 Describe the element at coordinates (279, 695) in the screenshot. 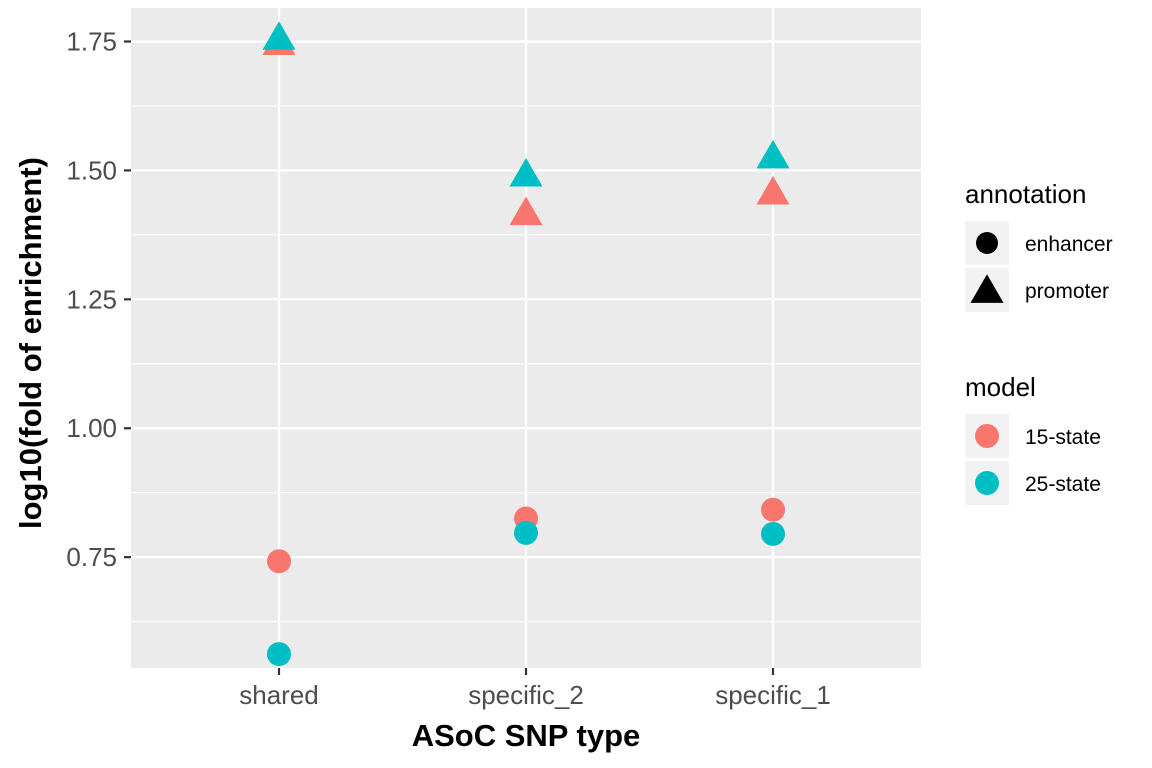

I see `x-tick-label: shared` at that location.